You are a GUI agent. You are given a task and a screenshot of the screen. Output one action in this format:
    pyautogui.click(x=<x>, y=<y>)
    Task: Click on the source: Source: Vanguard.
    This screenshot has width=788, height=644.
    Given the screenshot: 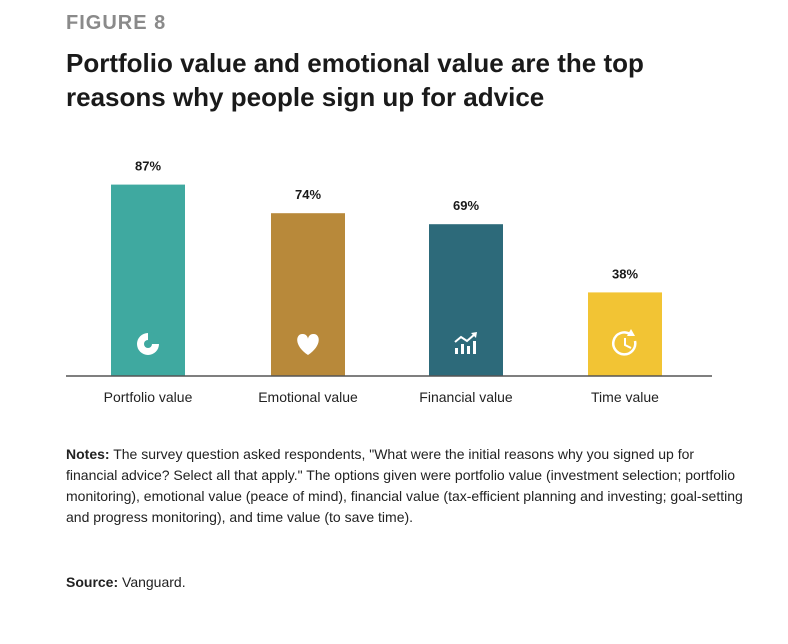 What is the action you would take?
    pyautogui.click(x=126, y=582)
    